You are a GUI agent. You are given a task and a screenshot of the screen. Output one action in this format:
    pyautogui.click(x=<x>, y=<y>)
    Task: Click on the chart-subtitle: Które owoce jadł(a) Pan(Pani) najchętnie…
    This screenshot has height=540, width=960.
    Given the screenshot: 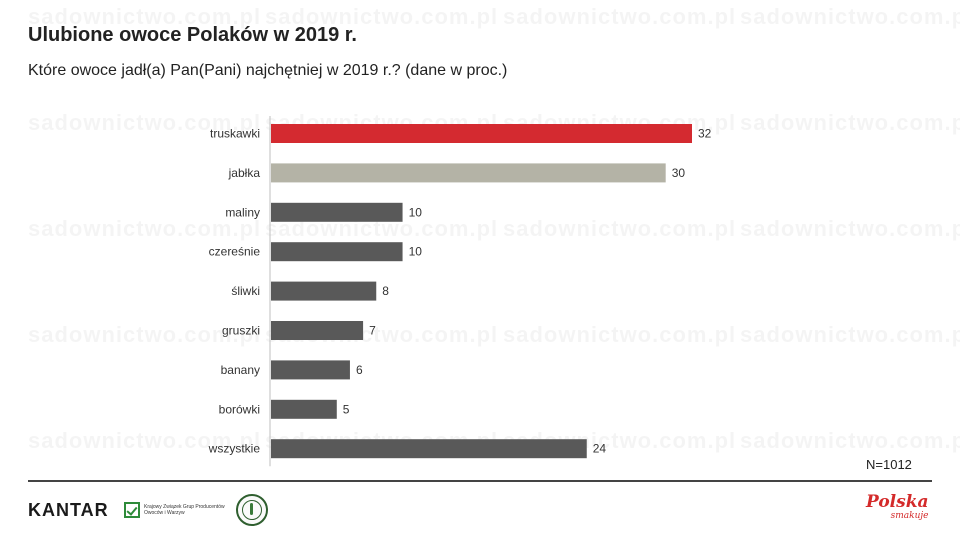 What is the action you would take?
    pyautogui.click(x=268, y=70)
    